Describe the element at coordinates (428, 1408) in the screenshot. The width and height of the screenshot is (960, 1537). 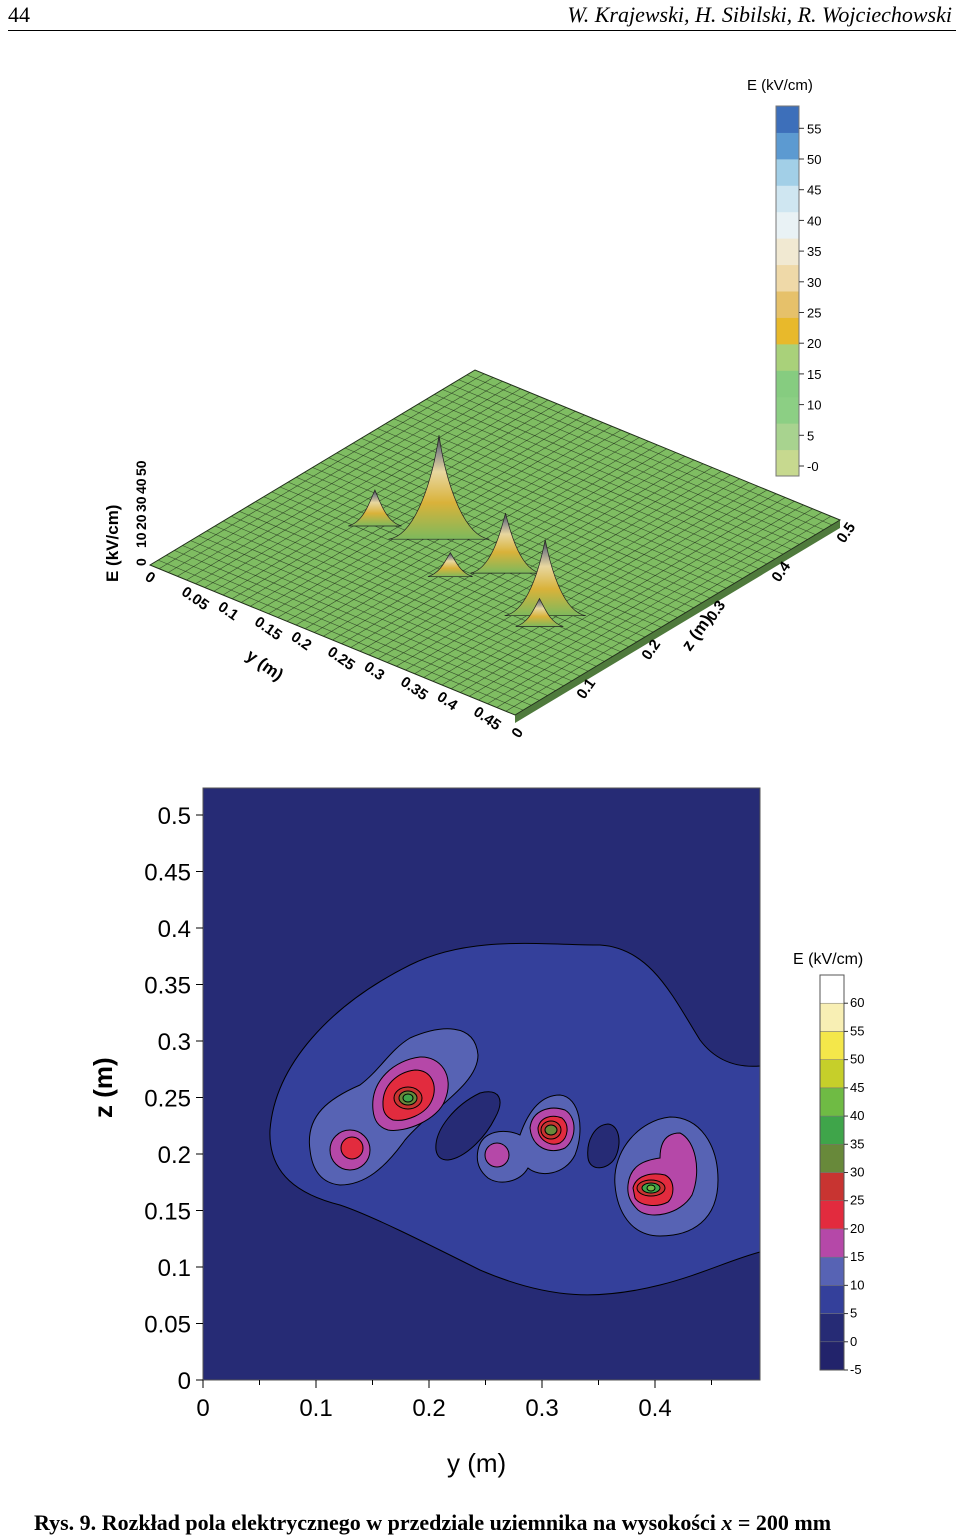
I see `contour-x-tick-label: 0.2` at that location.